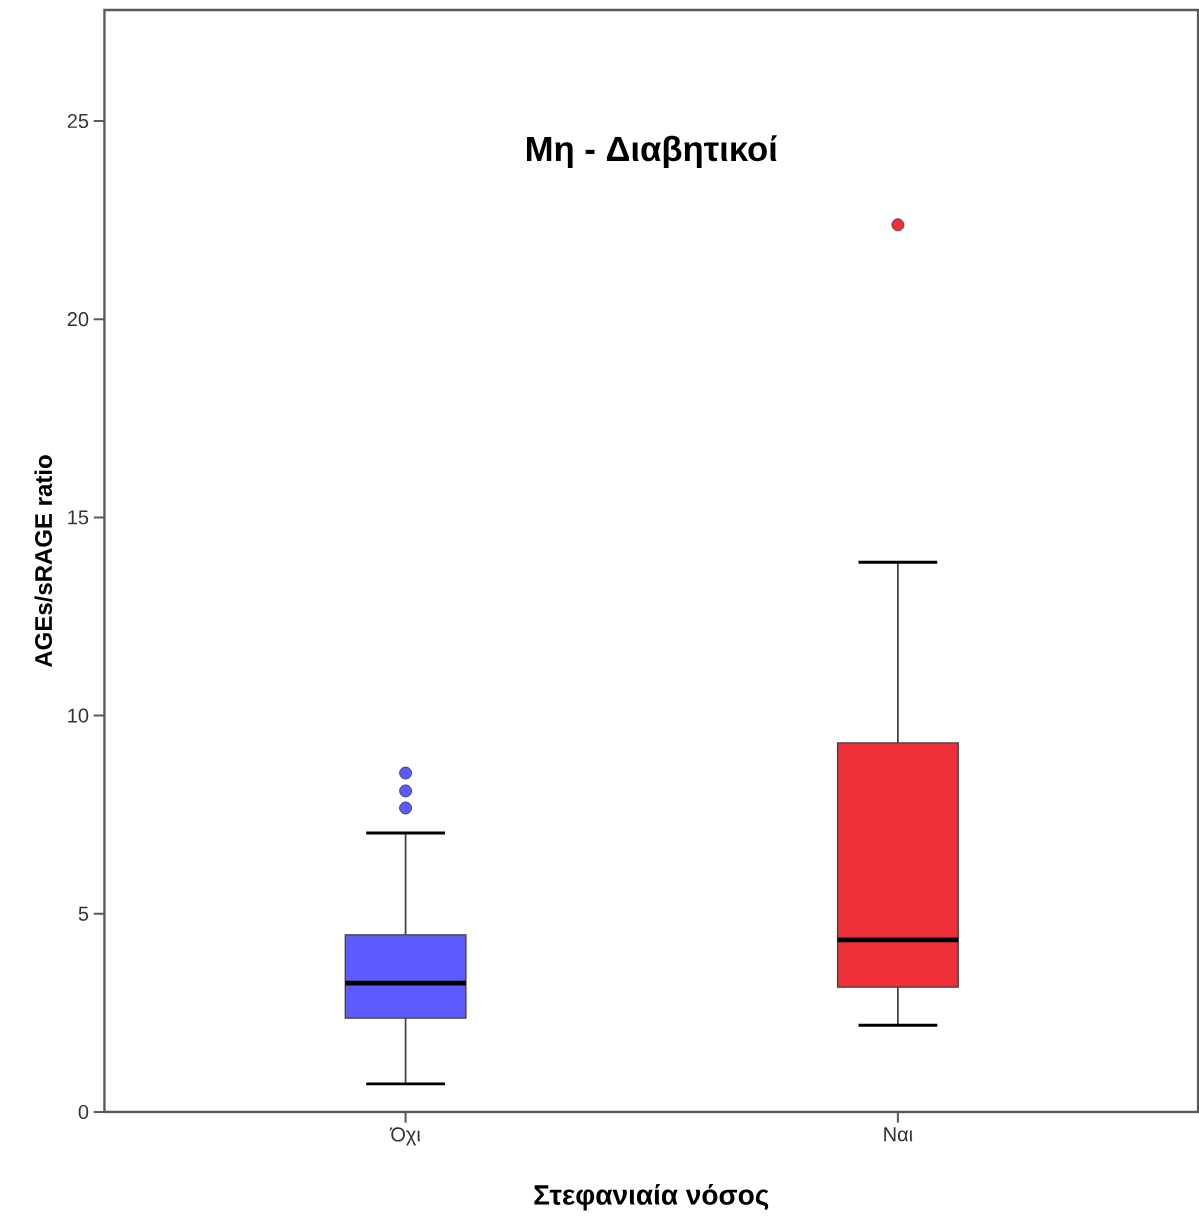  Describe the element at coordinates (651, 1197) in the screenshot. I see `x-axis-title: Στεφανιαία νόσος` at that location.